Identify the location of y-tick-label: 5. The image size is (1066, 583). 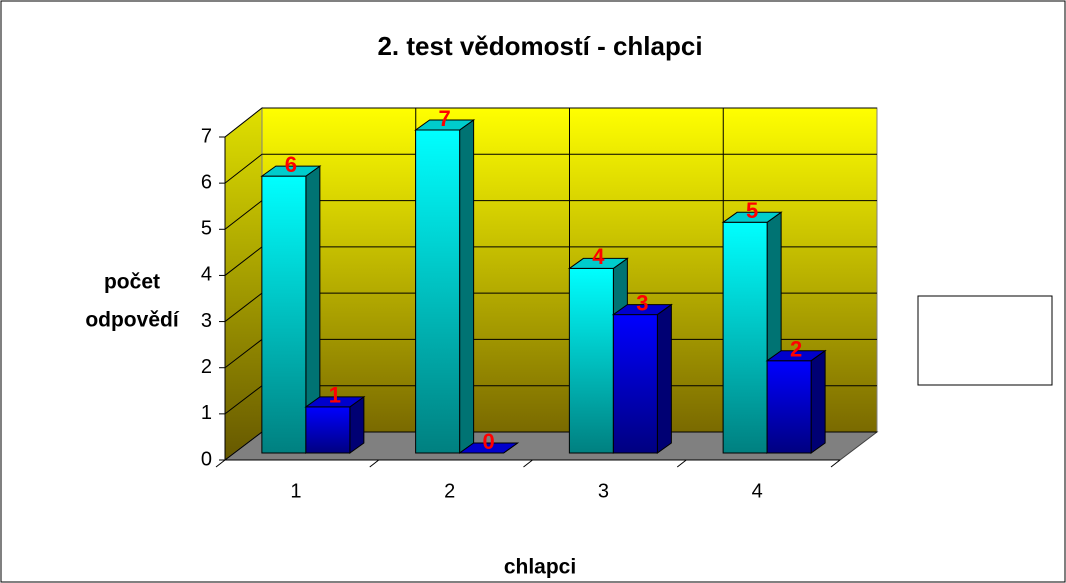
(206, 229).